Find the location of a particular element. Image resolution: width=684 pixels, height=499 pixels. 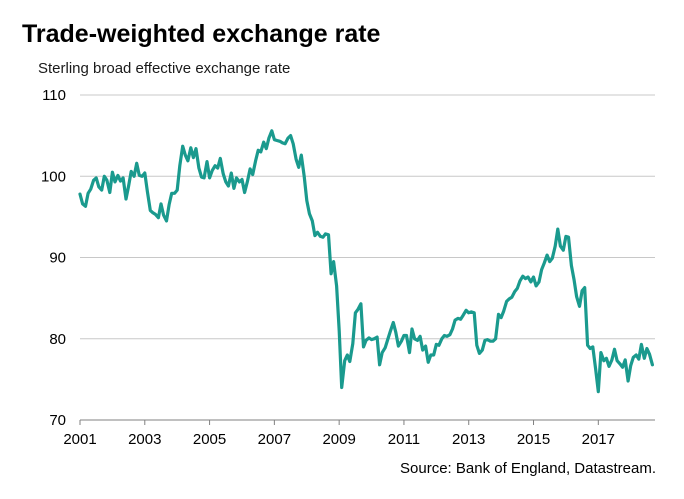

y-tick-label: 90 is located at coordinates (57, 258).